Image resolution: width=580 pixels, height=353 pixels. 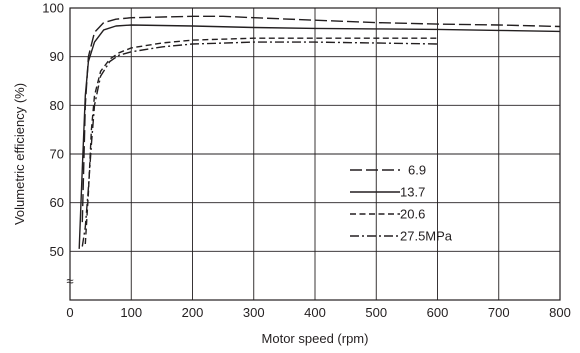 What do you see at coordinates (254, 312) in the screenshot?
I see `x-tick-label: 300` at bounding box center [254, 312].